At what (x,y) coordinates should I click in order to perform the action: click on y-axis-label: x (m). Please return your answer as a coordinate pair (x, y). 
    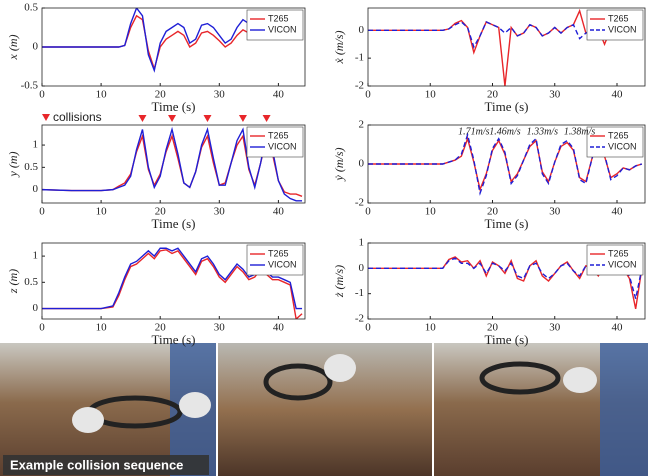
    Looking at the image, I should click on (13, 48).